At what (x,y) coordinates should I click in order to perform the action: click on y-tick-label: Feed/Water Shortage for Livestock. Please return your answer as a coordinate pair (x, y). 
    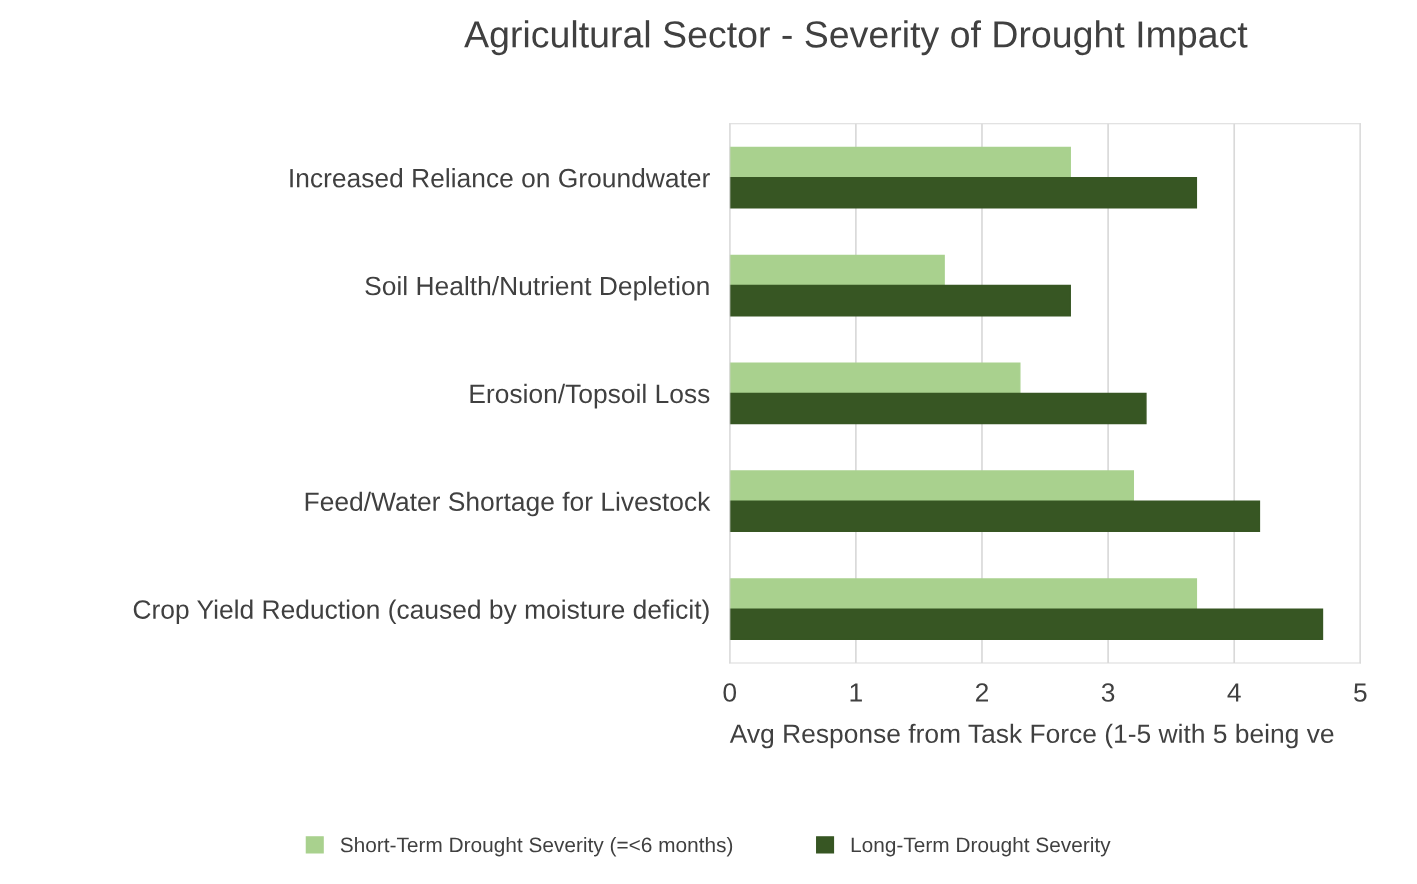
    Looking at the image, I should click on (508, 504).